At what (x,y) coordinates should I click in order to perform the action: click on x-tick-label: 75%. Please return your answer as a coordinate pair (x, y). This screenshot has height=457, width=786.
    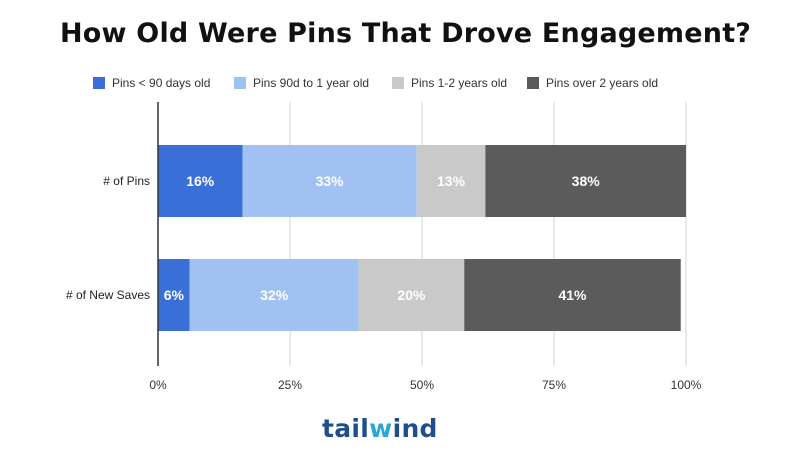
    Looking at the image, I should click on (554, 385).